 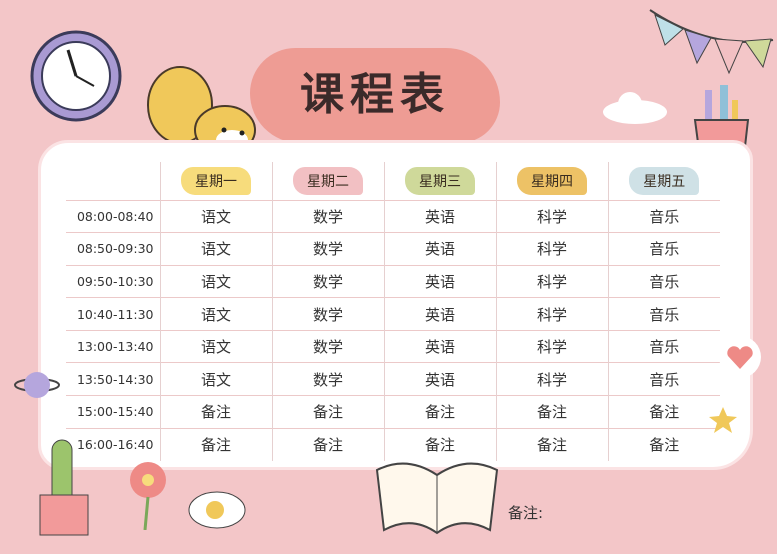 I want to click on time-slot: 08:50-09:30, so click(x=113, y=249).